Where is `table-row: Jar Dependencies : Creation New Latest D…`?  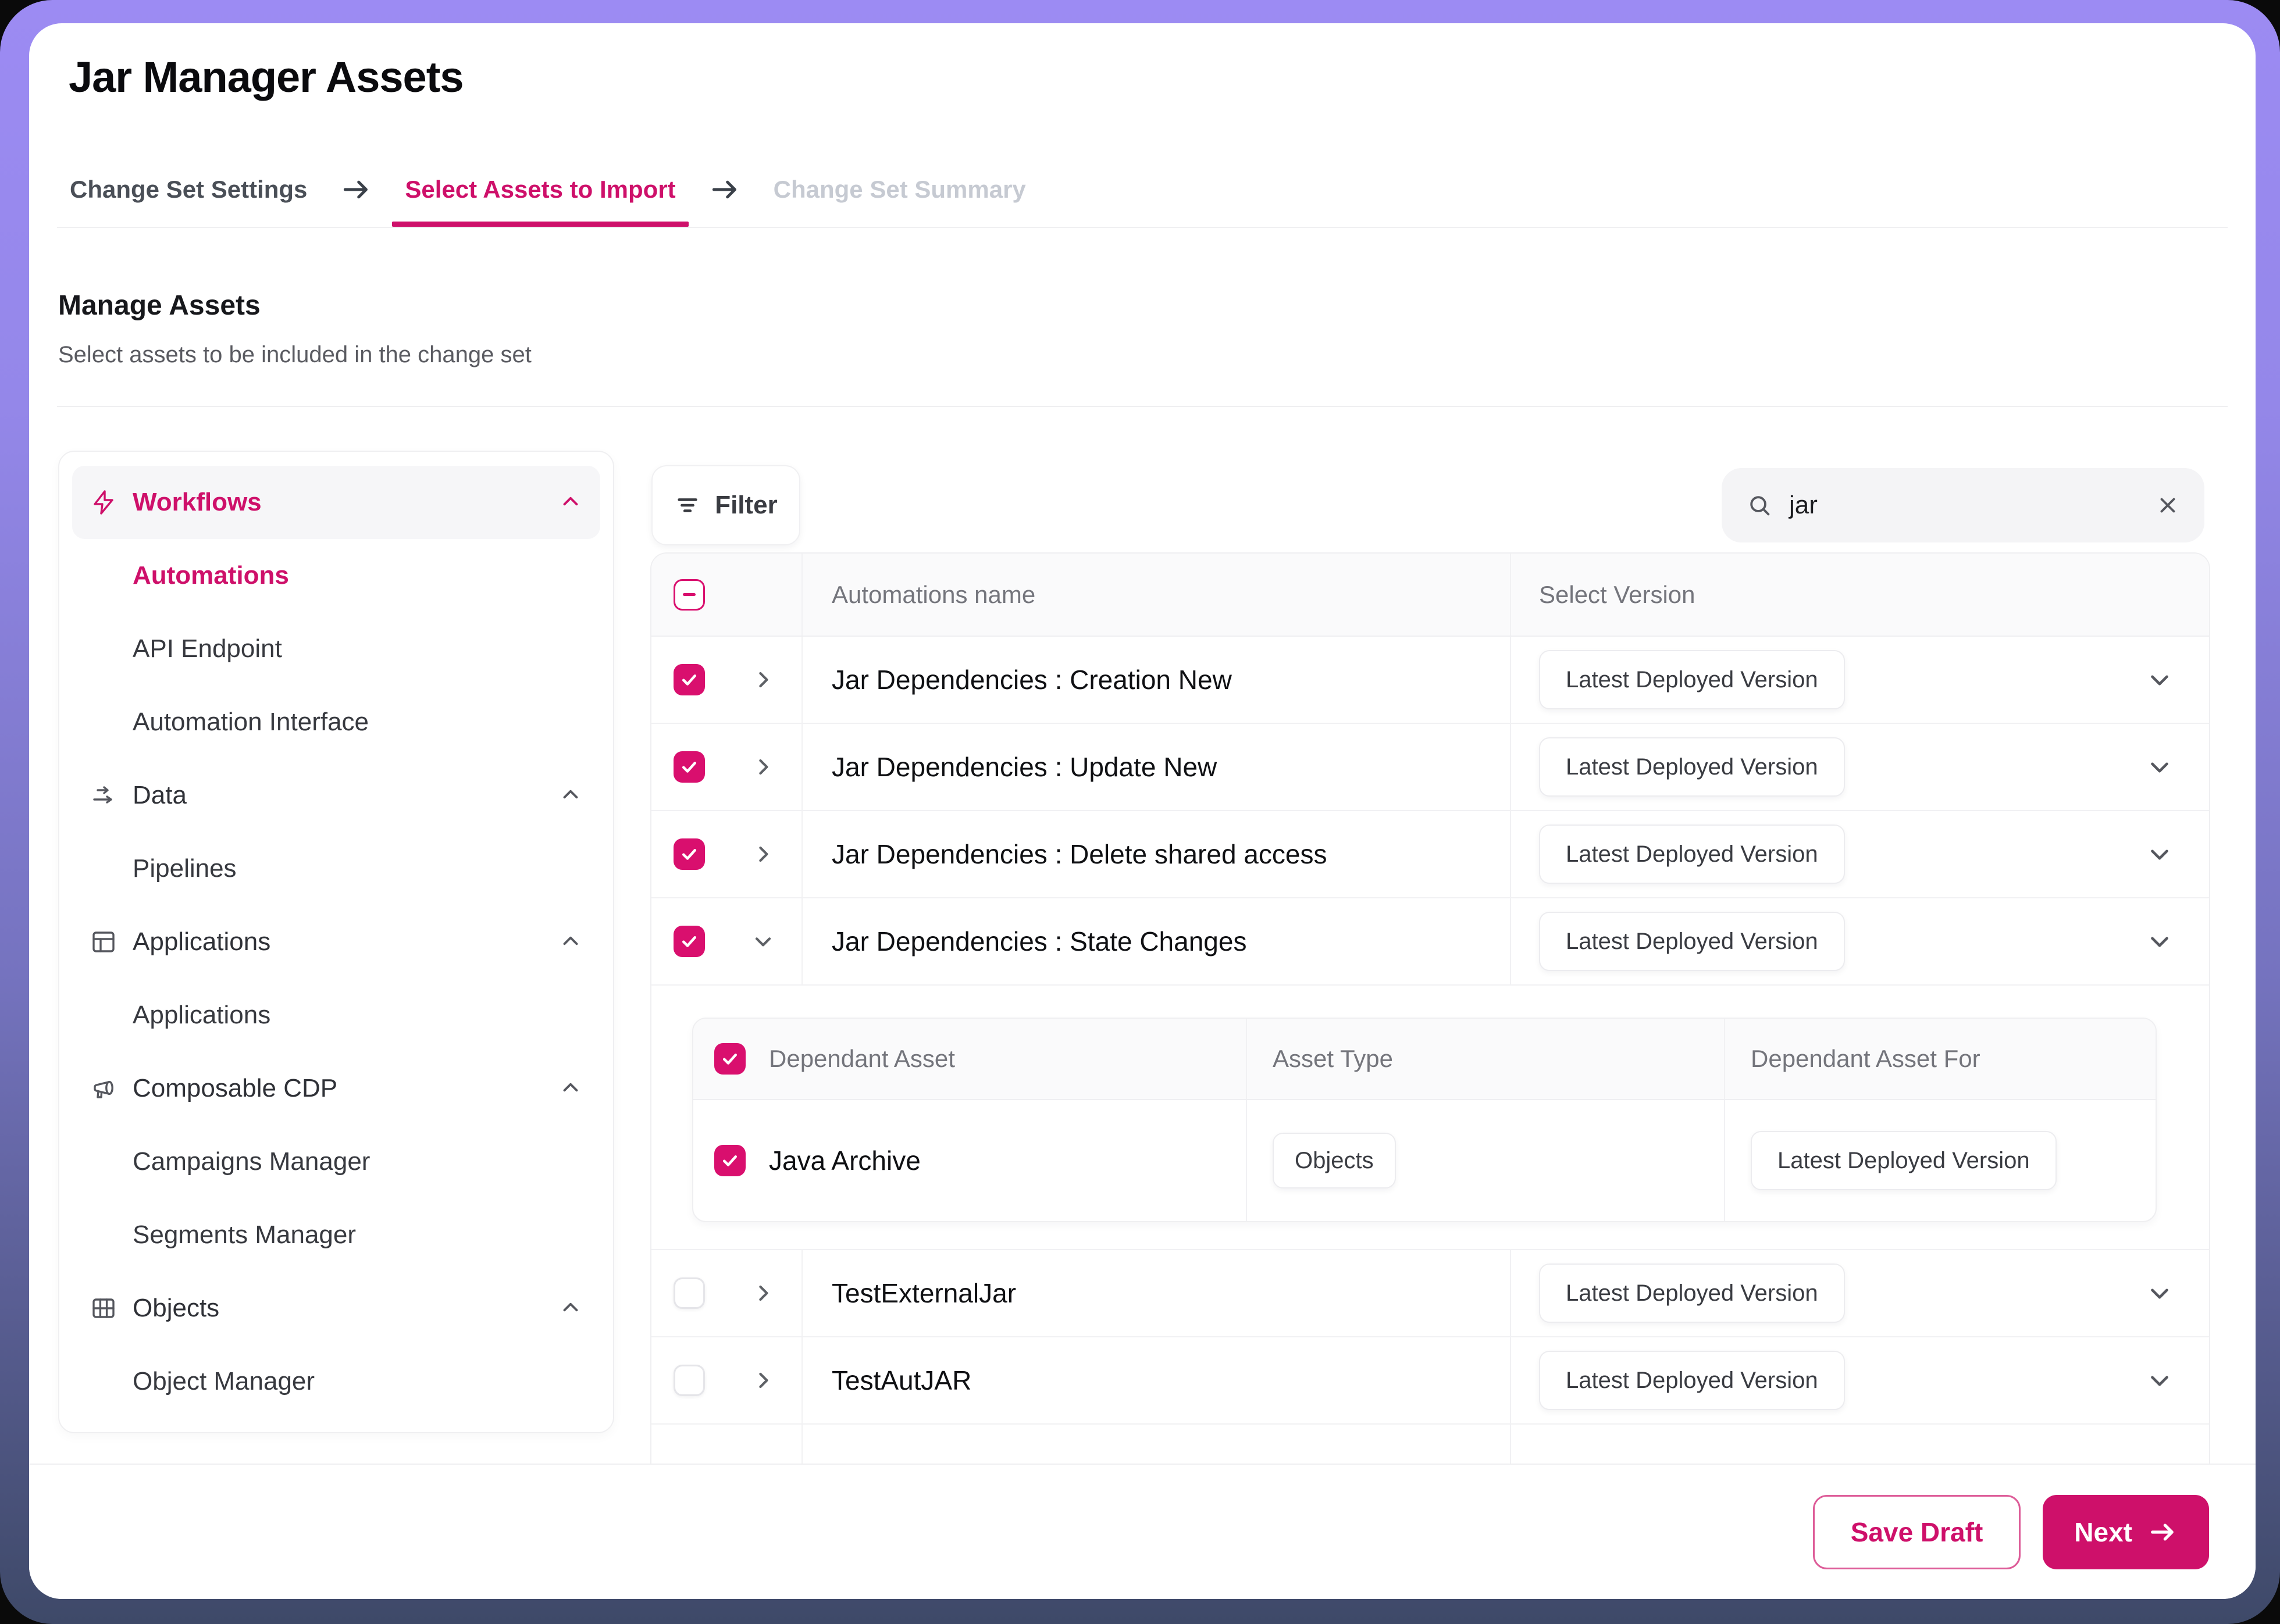
table-row: Jar Dependencies : Creation New Latest D… is located at coordinates (1430, 680).